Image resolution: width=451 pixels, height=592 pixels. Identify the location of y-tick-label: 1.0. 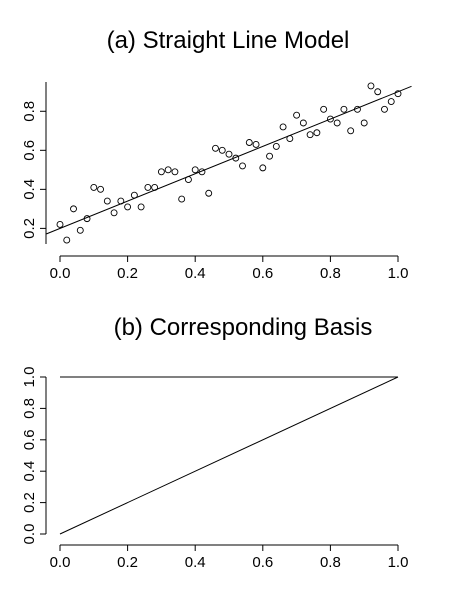
(29, 377).